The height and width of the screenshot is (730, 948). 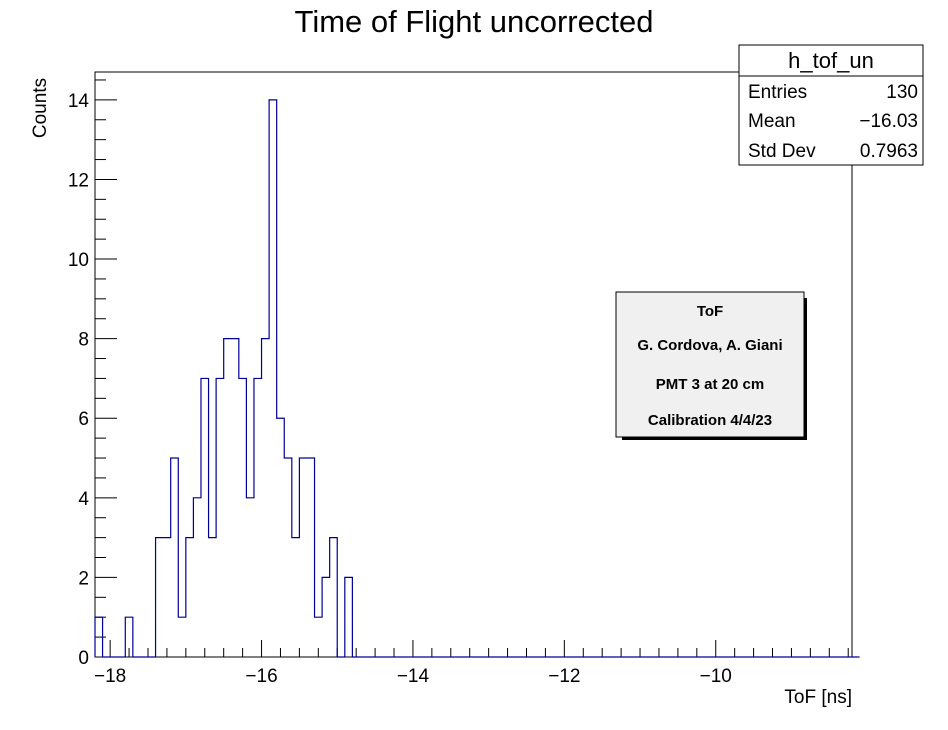 I want to click on chart-title: Time of Flight uncorrected, so click(x=474, y=21).